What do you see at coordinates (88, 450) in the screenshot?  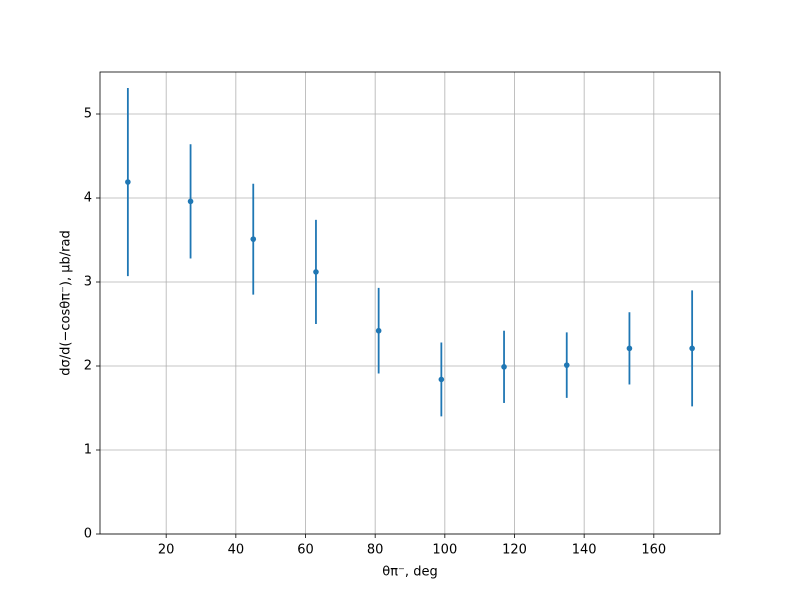 I see `y-tick-label: 1` at bounding box center [88, 450].